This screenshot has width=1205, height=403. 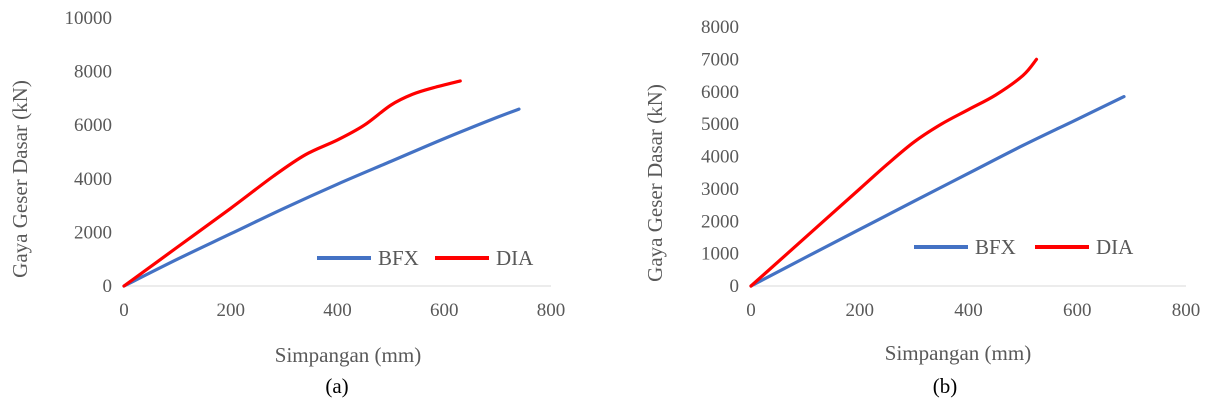 What do you see at coordinates (398, 258) in the screenshot?
I see `chart-a-legend-bfx-label: BFX` at bounding box center [398, 258].